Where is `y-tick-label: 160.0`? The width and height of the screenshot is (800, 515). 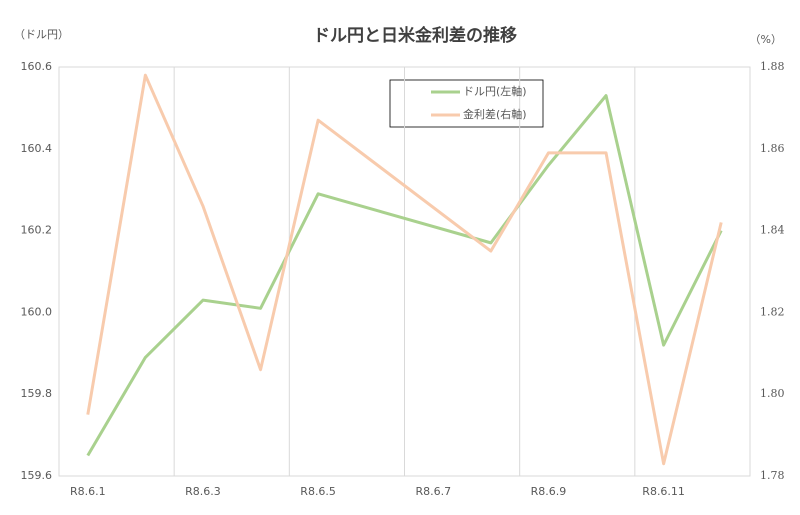 y-tick-label: 160.0 is located at coordinates (37, 311).